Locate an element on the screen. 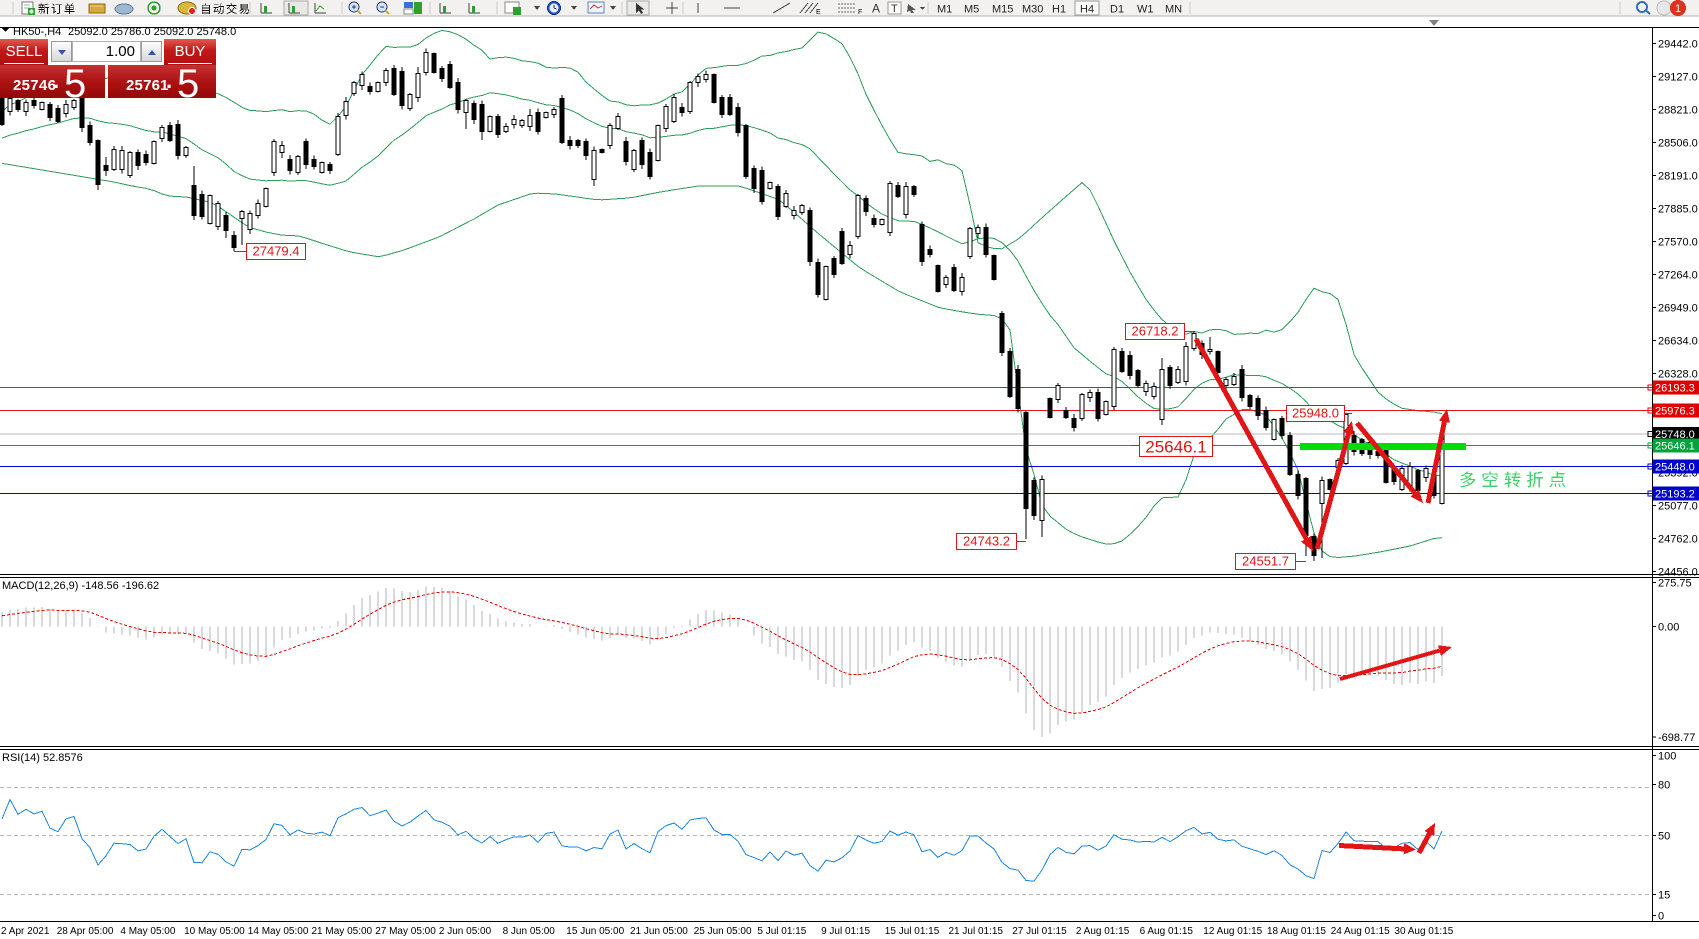 The width and height of the screenshot is (1699, 939). svg-text: 80 is located at coordinates (1664, 786).